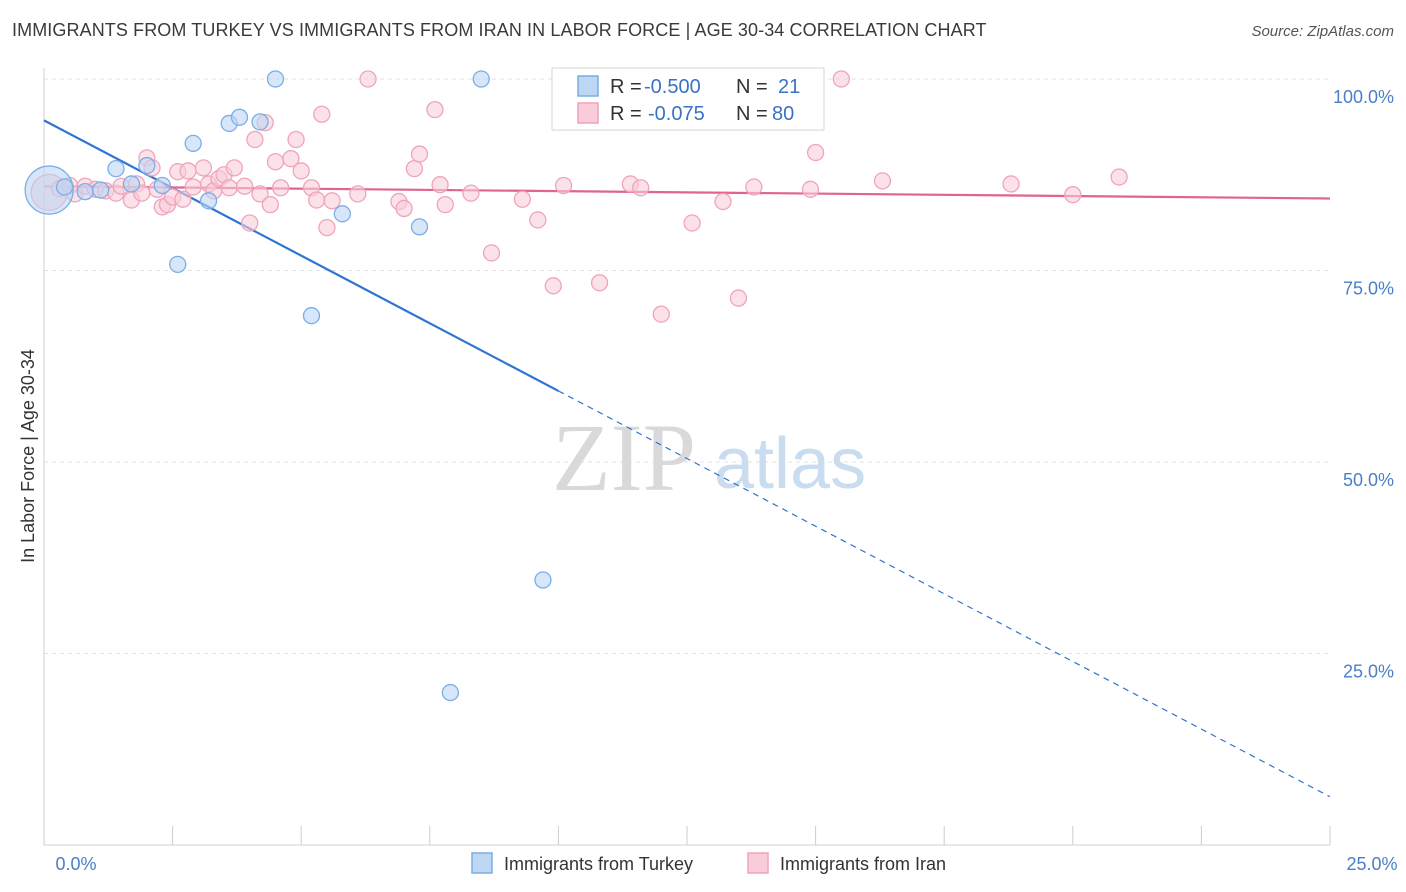  Describe the element at coordinates (75, 864) in the screenshot. I see `x-tick-label-left: 0.0%` at that location.